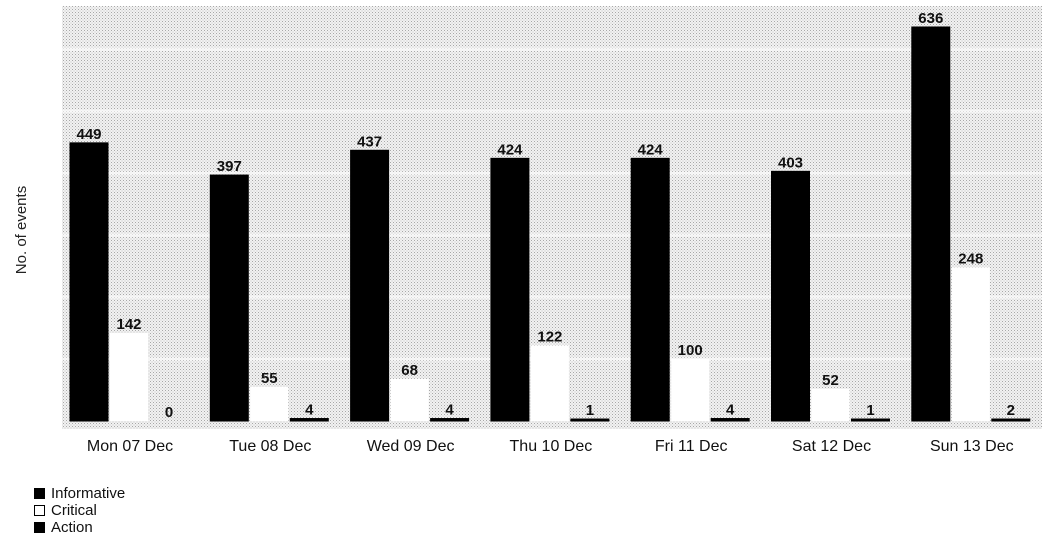 The width and height of the screenshot is (1049, 548). I want to click on data-label-action-thu-10-dec: 1, so click(590, 410).